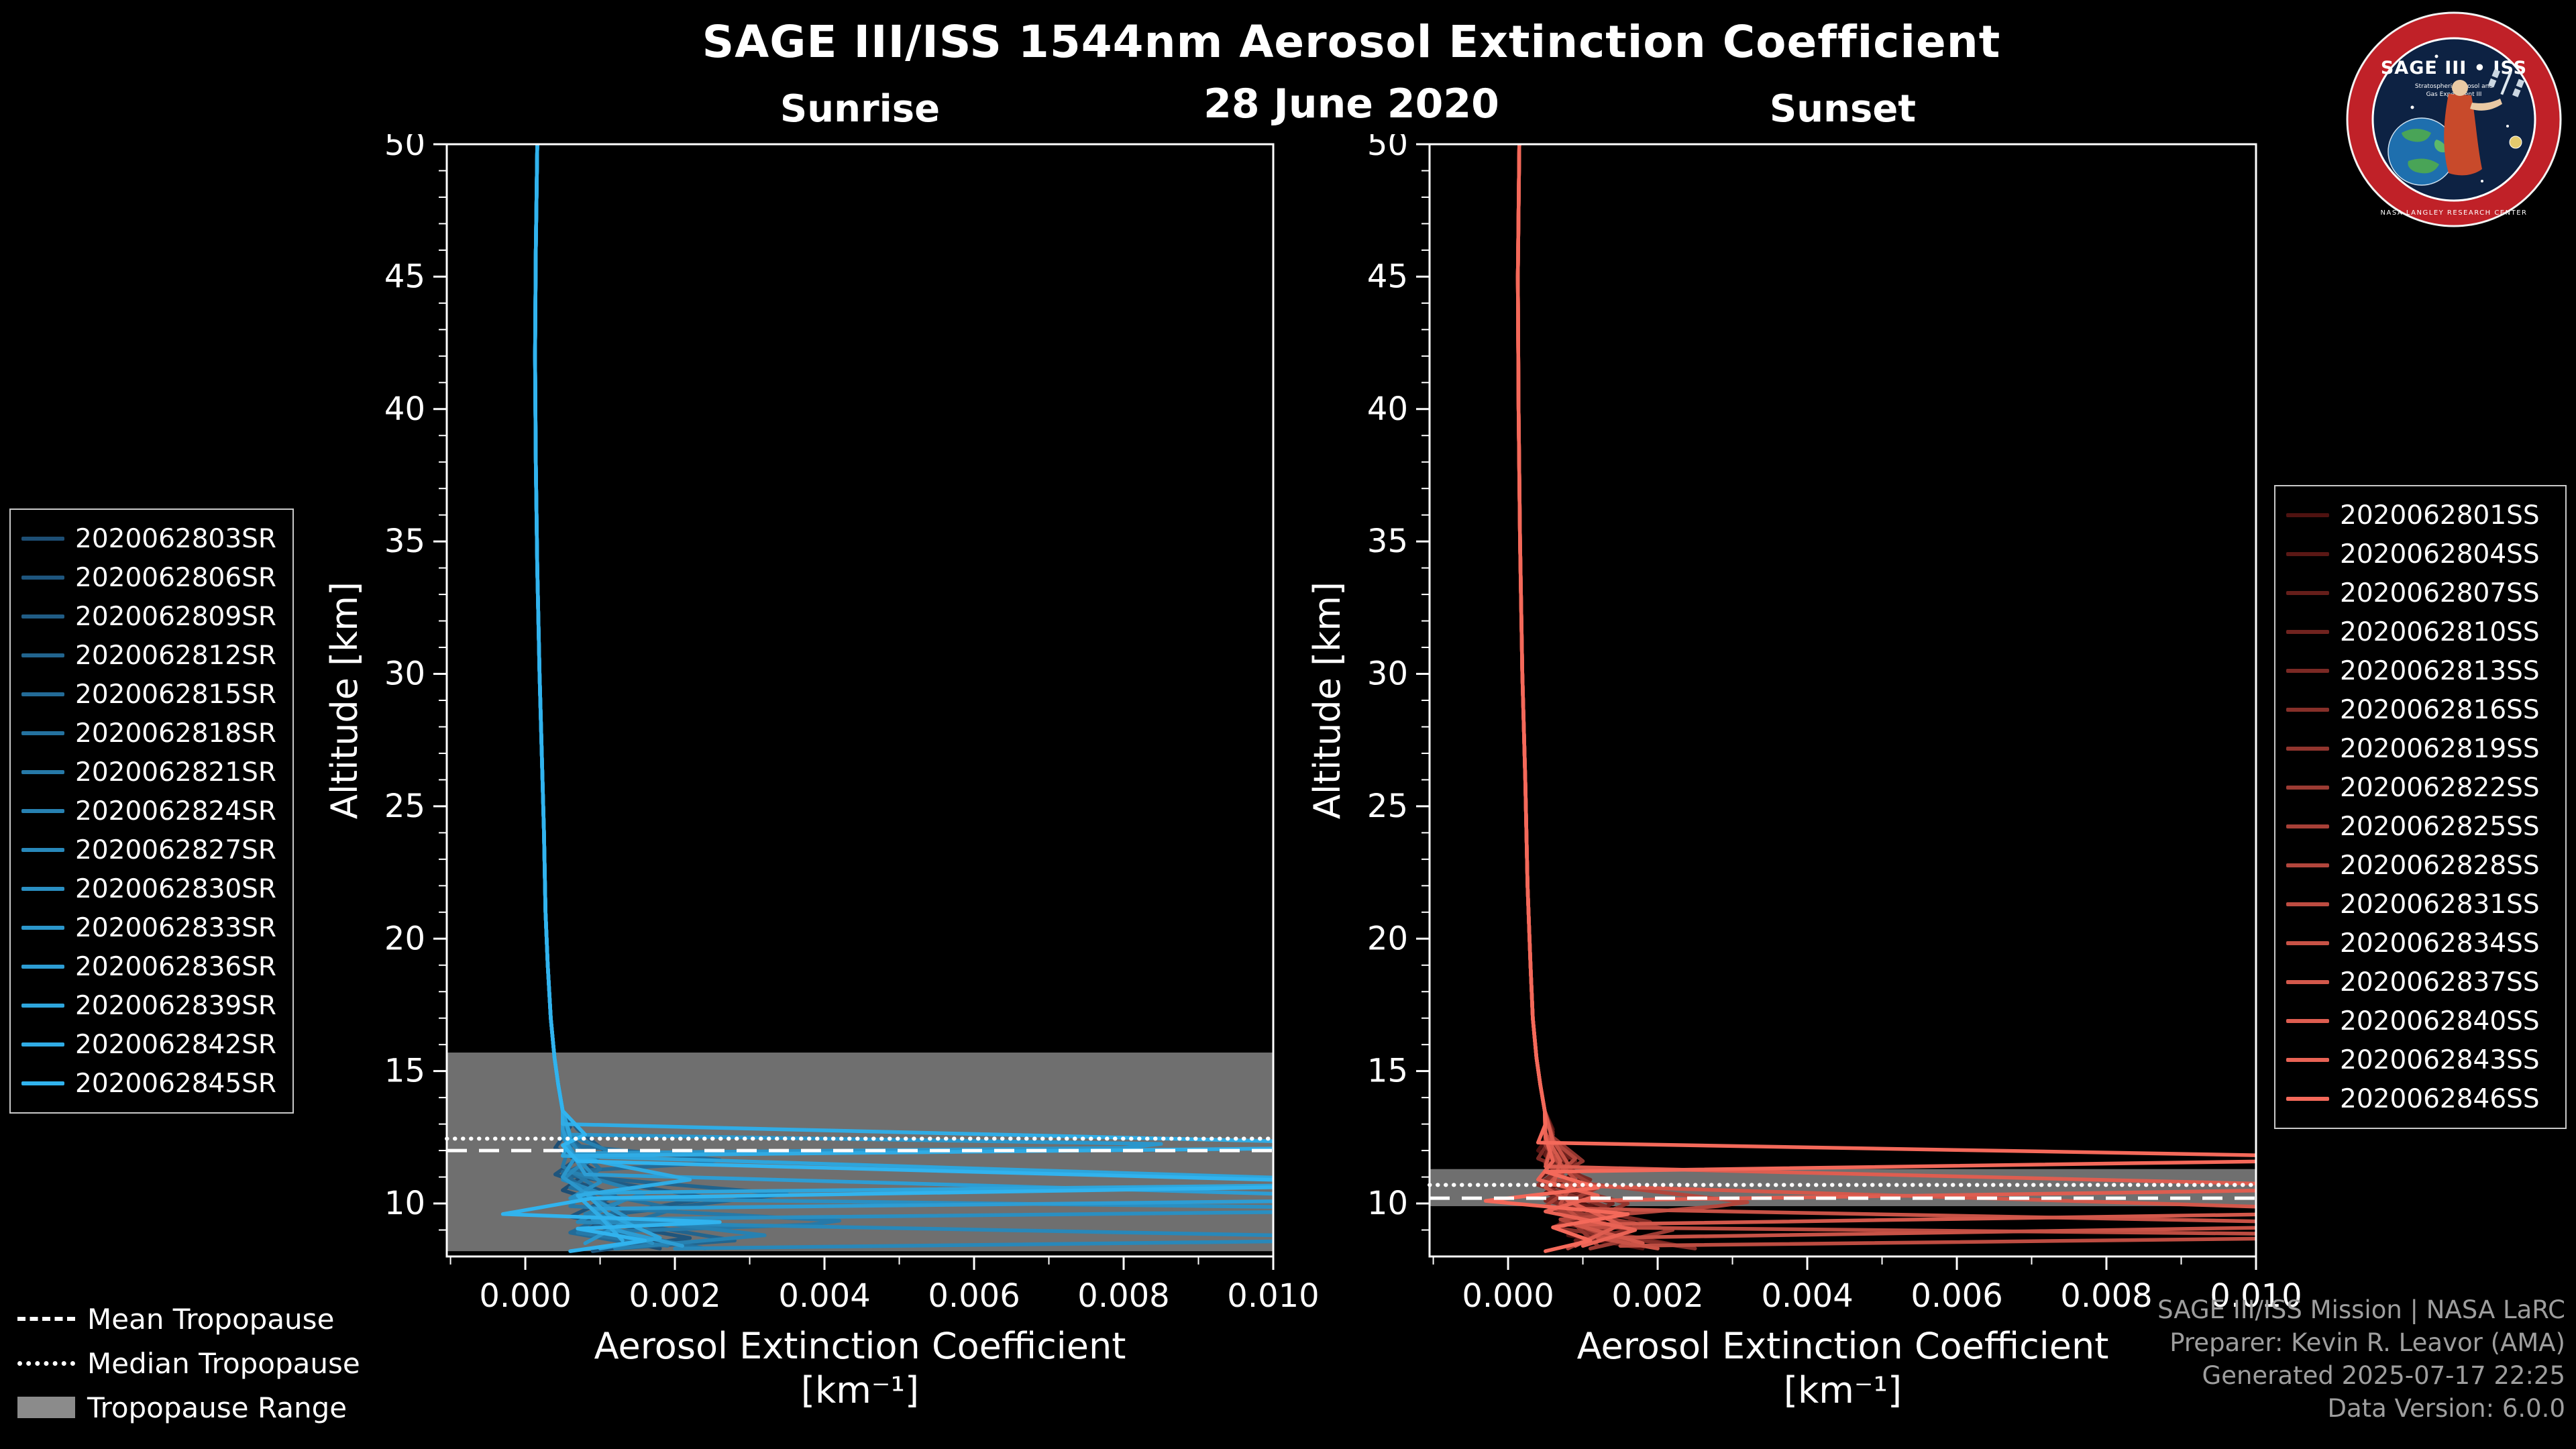 The width and height of the screenshot is (2576, 1449). I want to click on legend-item: 2020062842SR, so click(151, 1044).